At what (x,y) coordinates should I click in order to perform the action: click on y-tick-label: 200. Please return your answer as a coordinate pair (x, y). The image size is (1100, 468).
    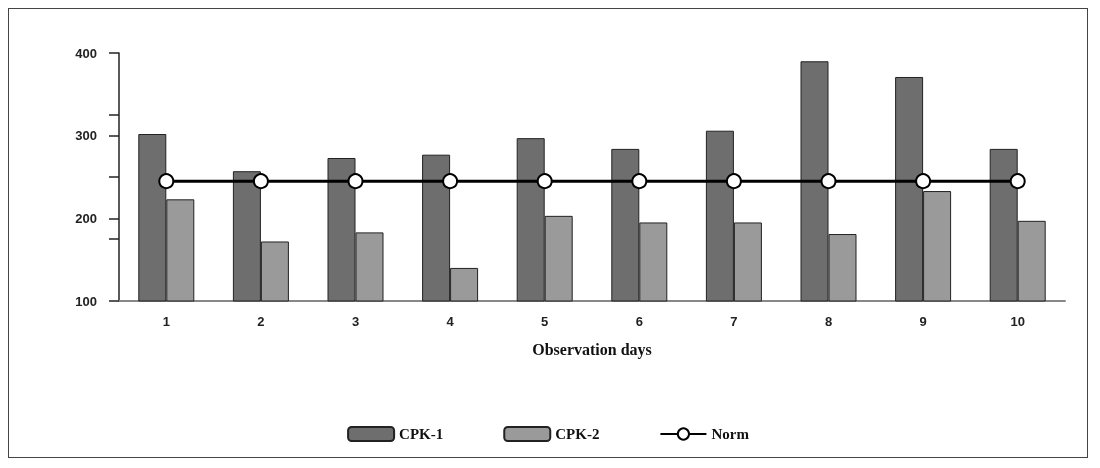
    Looking at the image, I should click on (86, 218).